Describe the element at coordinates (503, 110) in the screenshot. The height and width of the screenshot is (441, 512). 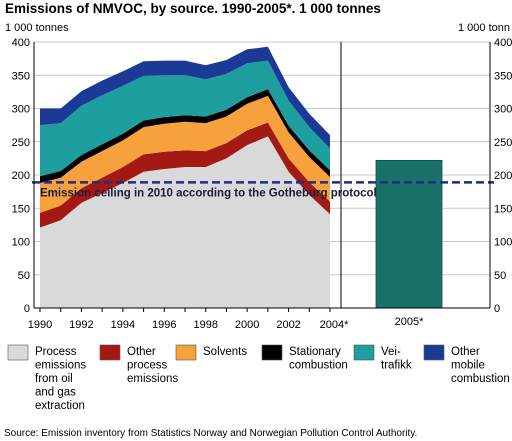
I see `y-tick-label-right: 300` at that location.